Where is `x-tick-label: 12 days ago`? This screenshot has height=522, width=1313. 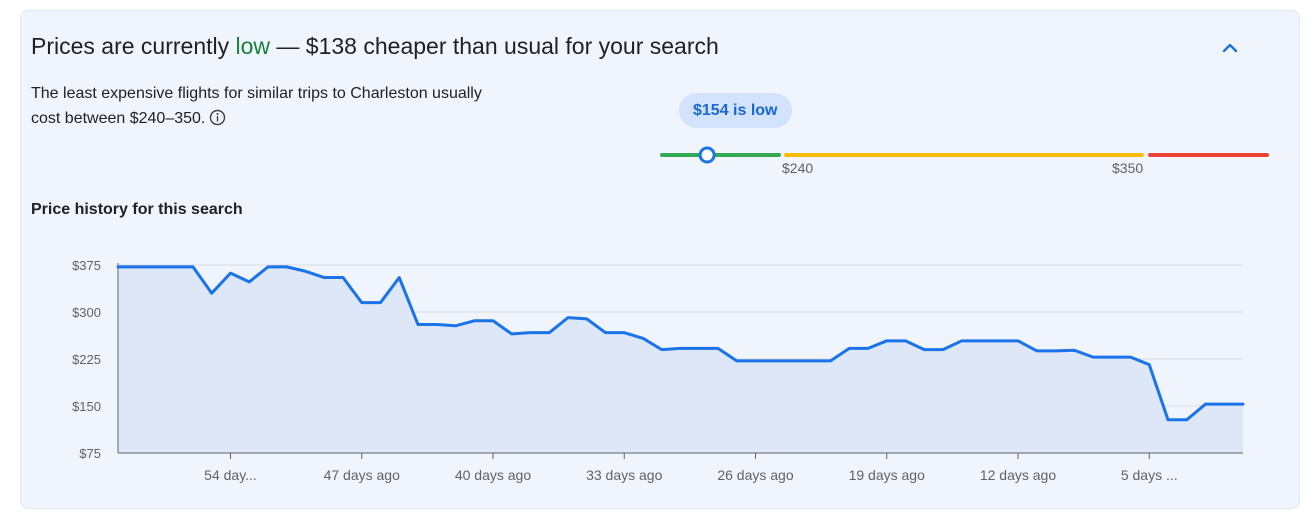
x-tick-label: 12 days ago is located at coordinates (1018, 475).